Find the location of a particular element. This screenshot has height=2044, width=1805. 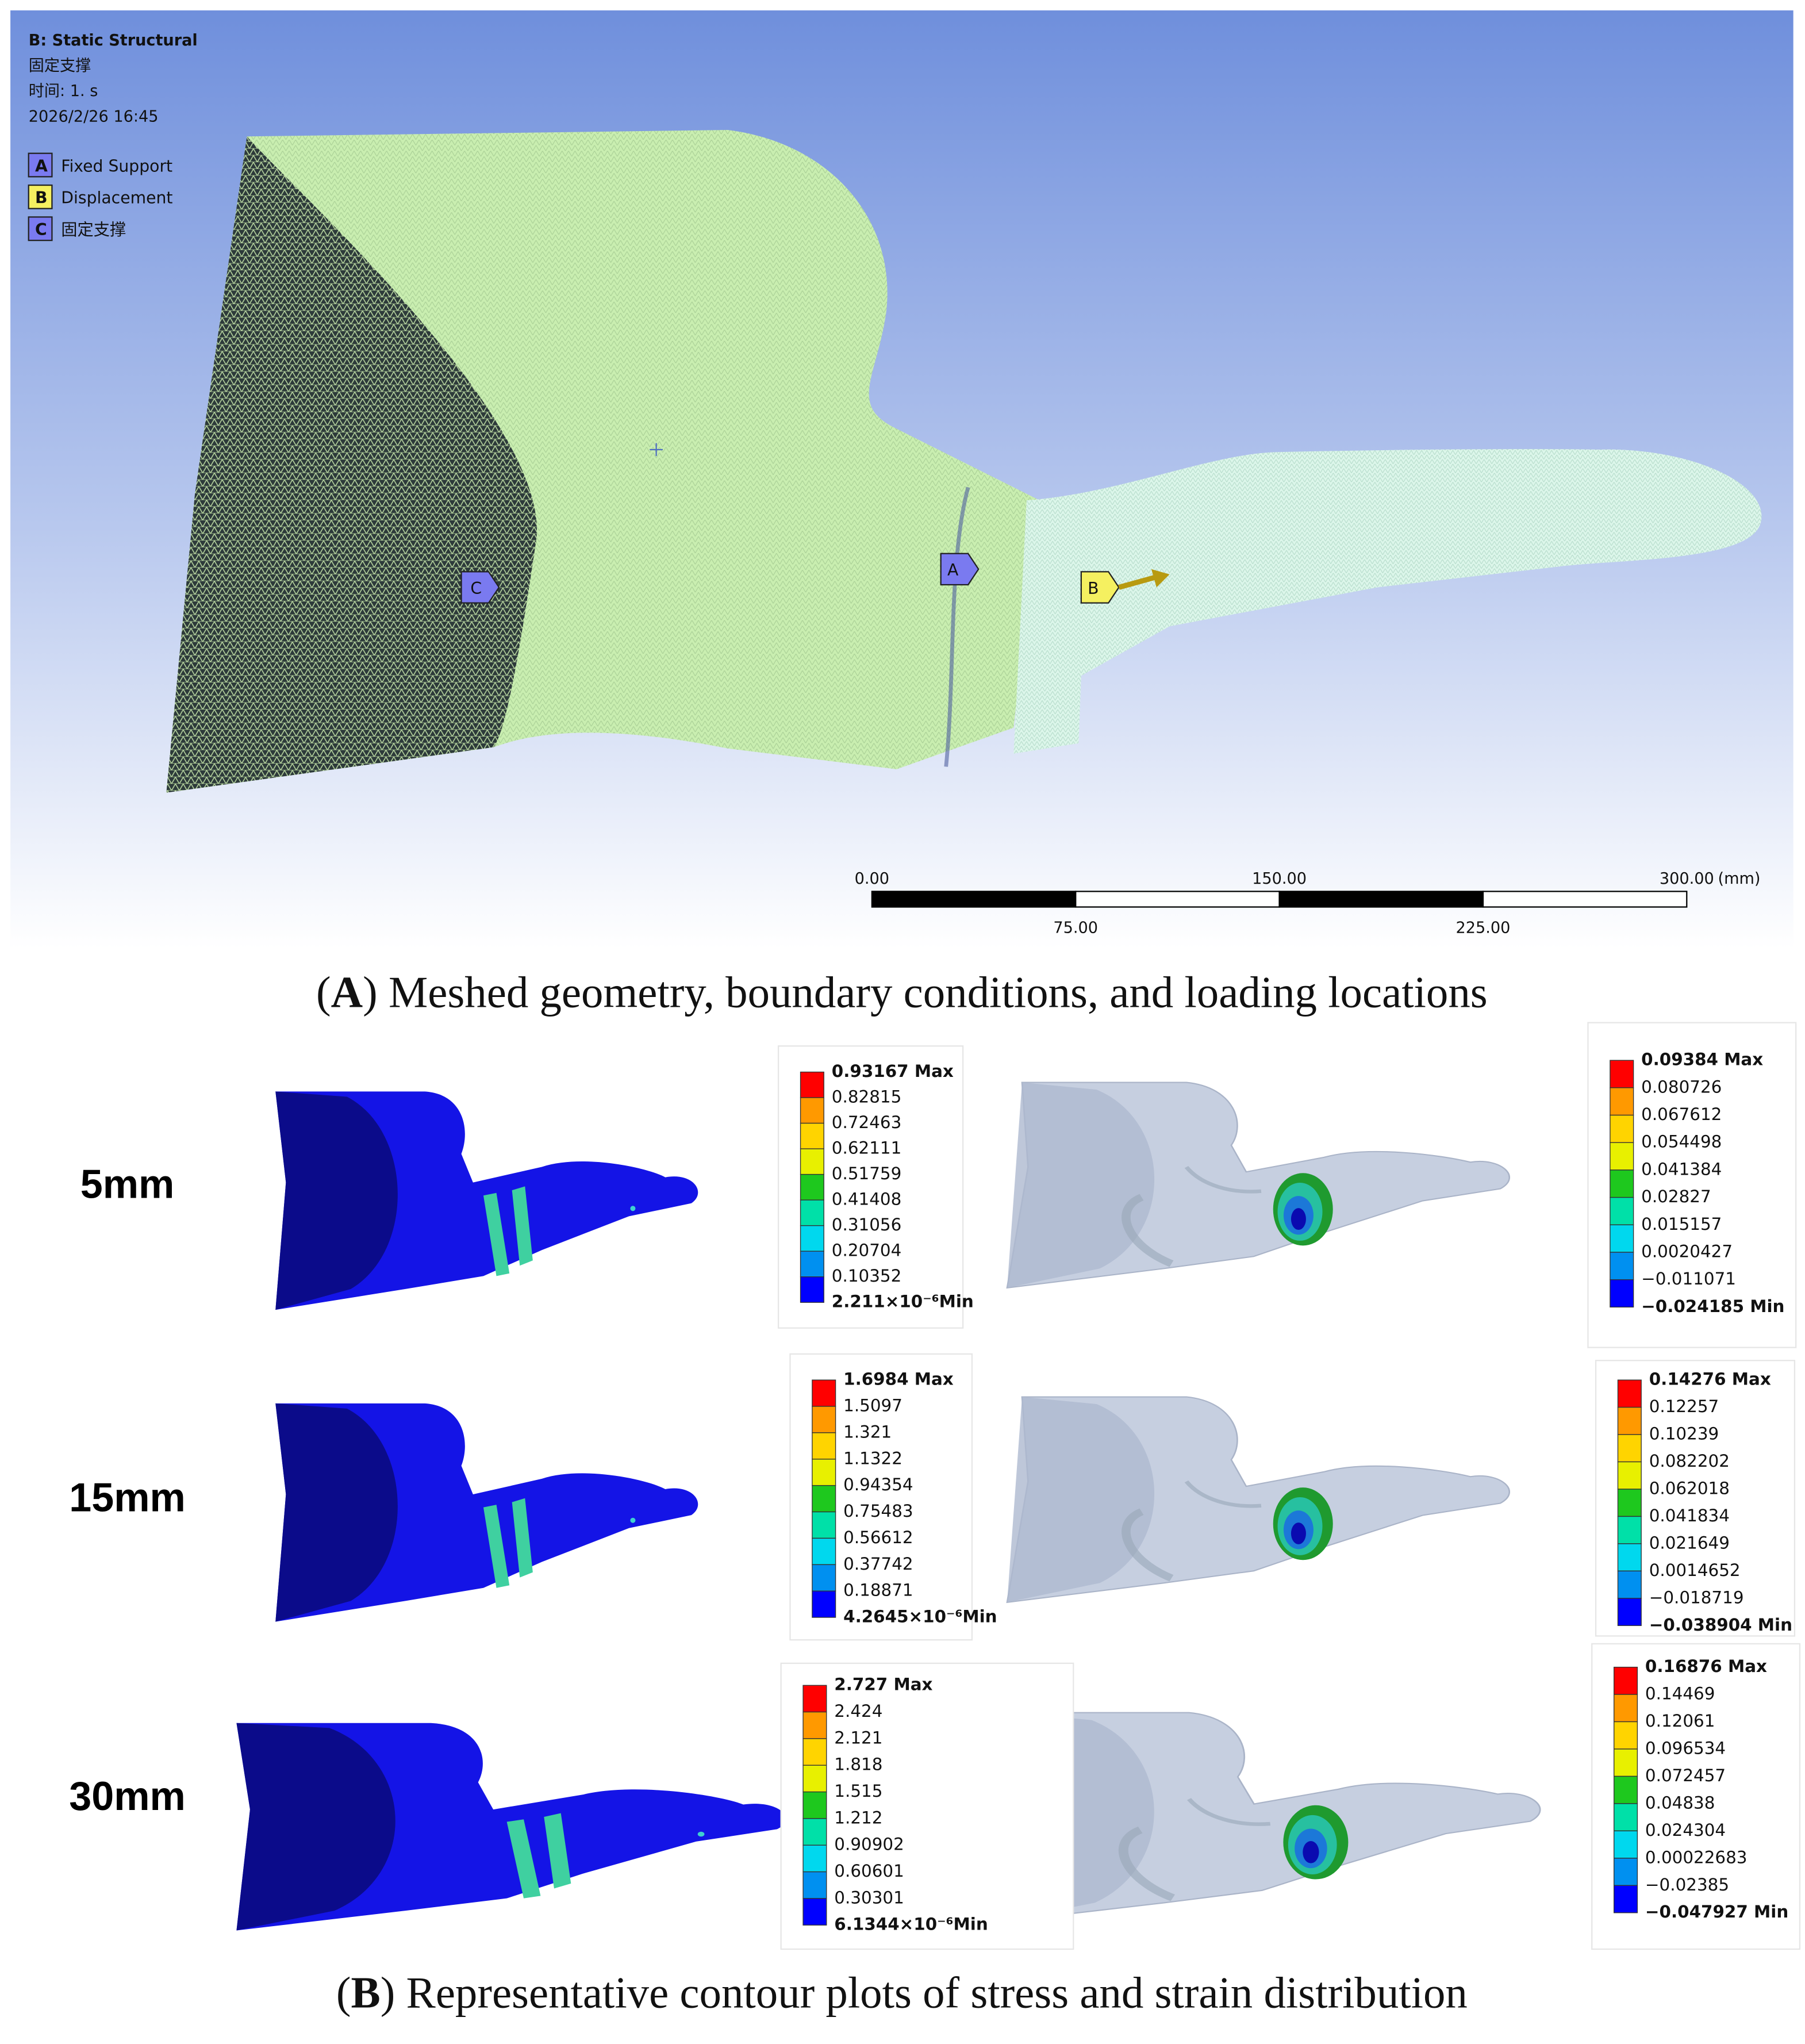

scale-label: 150.00 is located at coordinates (1279, 879).